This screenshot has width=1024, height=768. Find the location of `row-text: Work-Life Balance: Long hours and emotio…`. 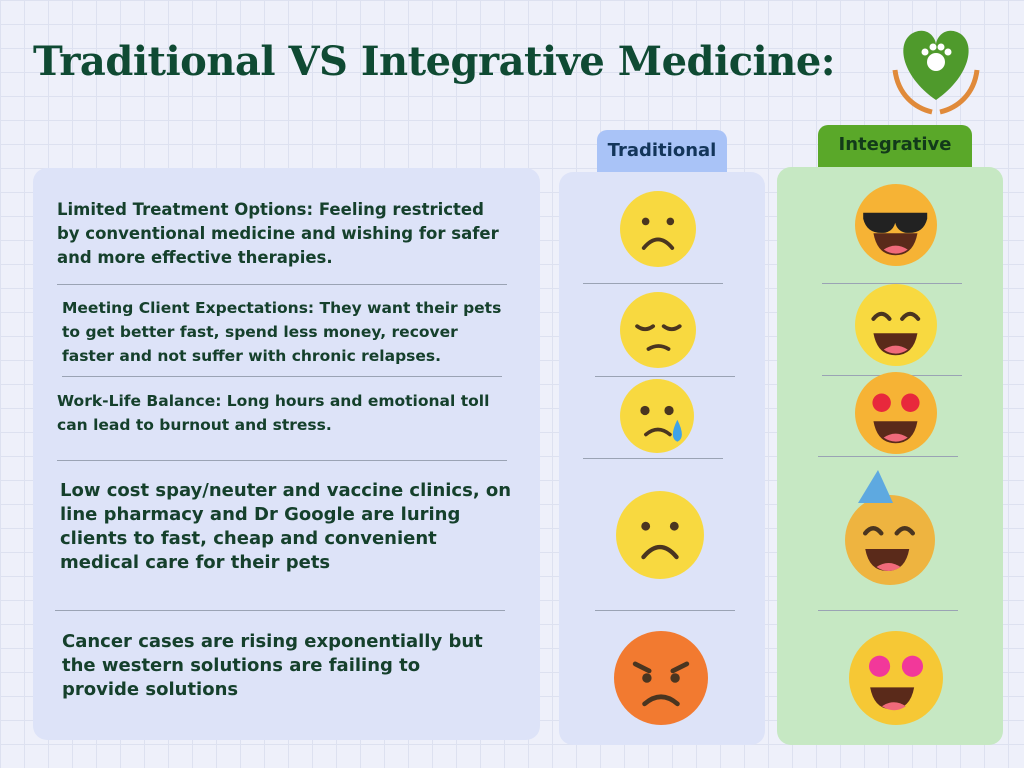

row-text: Work-Life Balance: Long hours and emotio… is located at coordinates (273, 413).